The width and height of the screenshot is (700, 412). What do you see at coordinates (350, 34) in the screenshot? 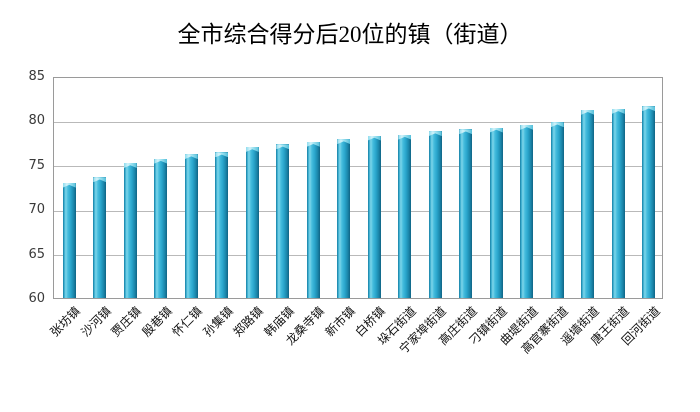
I see `chart-title: 全市综合得分后20位的镇（街道）` at bounding box center [350, 34].